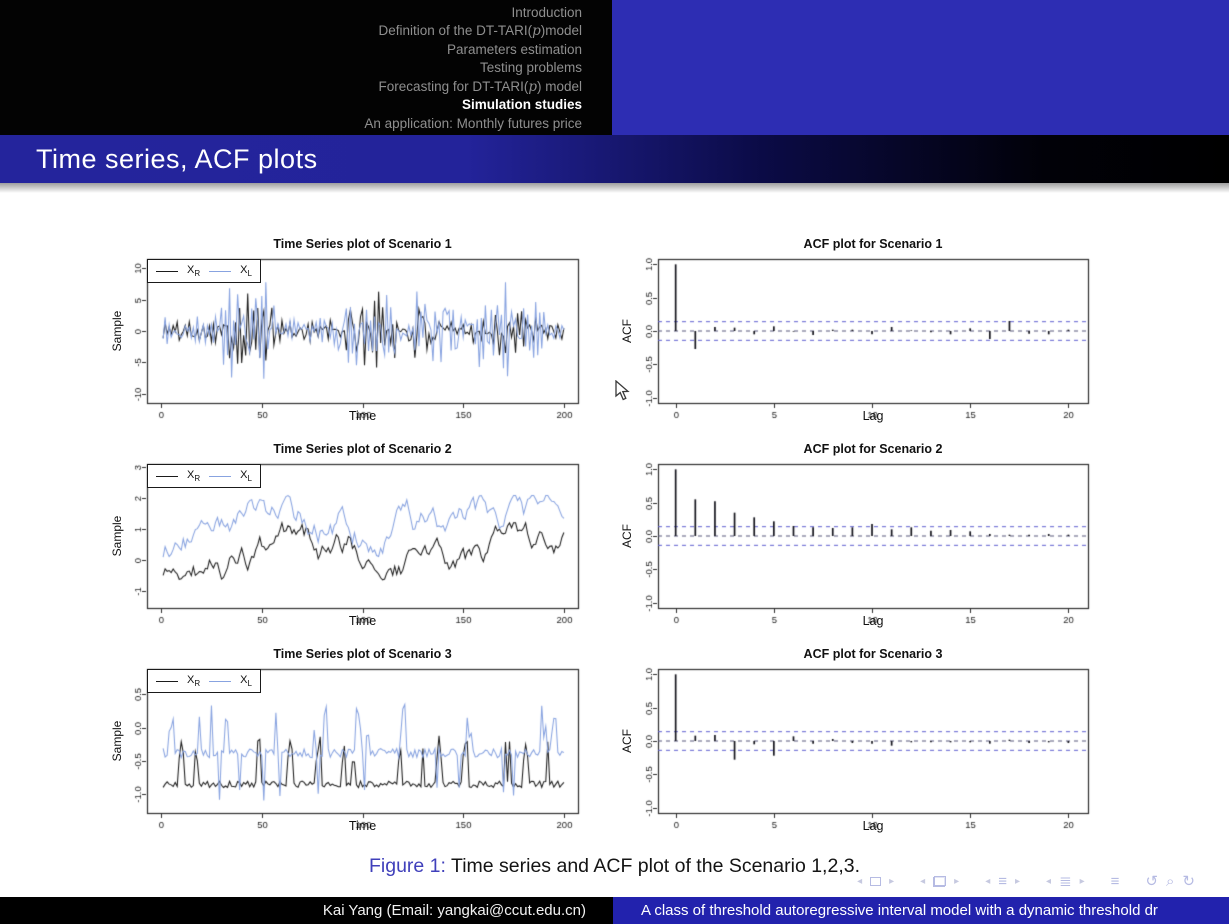  Describe the element at coordinates (454, 910) in the screenshot. I see `author-text: Kai Yang (Email: yangkai@ccut.edu.cn)` at that location.